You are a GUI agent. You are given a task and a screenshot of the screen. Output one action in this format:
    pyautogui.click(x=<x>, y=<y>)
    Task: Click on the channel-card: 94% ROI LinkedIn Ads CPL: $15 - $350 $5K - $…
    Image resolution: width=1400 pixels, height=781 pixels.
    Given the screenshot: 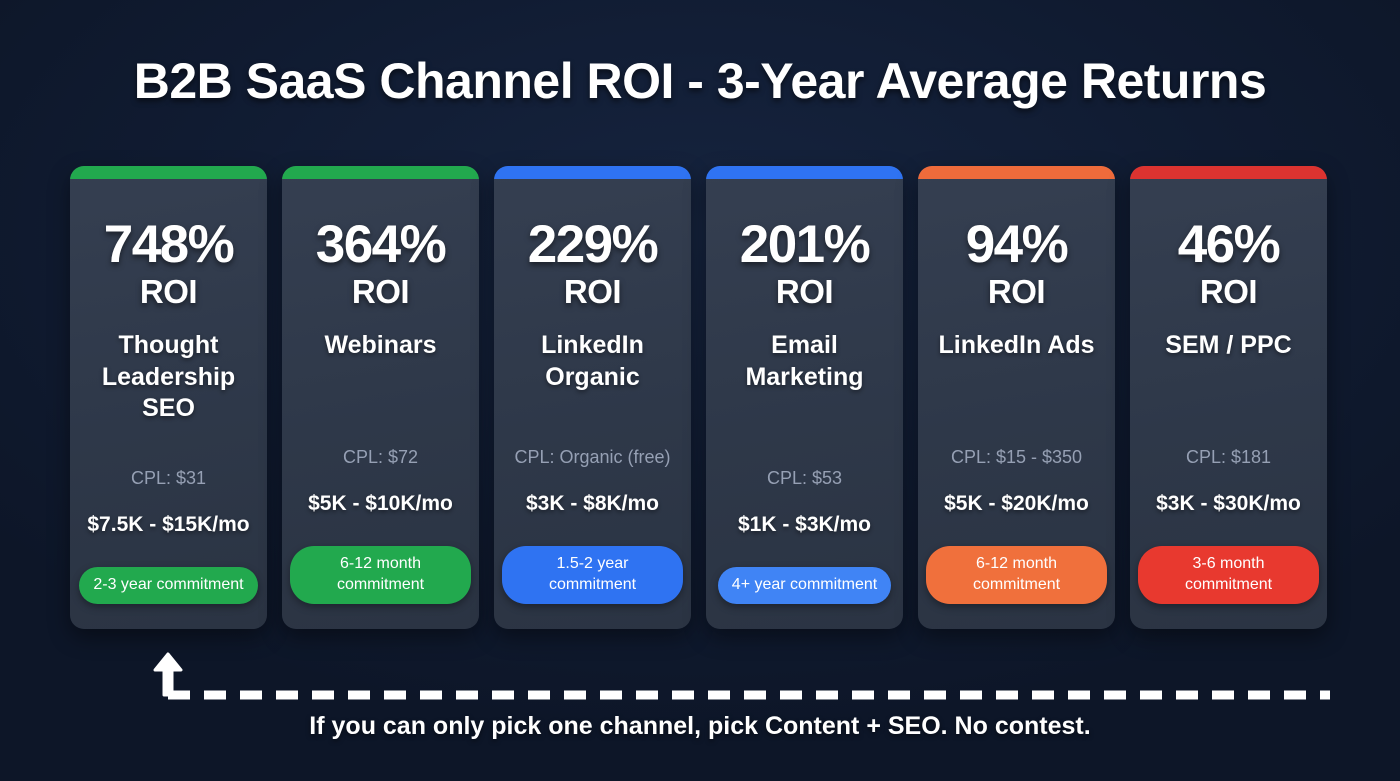 What is the action you would take?
    pyautogui.click(x=1016, y=397)
    